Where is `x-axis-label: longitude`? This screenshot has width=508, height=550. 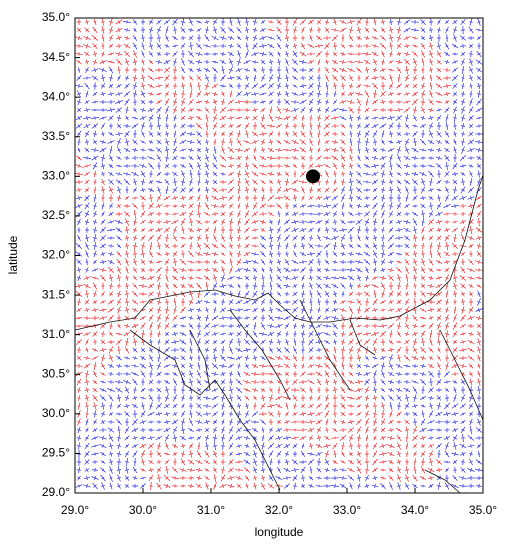 x-axis-label: longitude is located at coordinates (279, 532).